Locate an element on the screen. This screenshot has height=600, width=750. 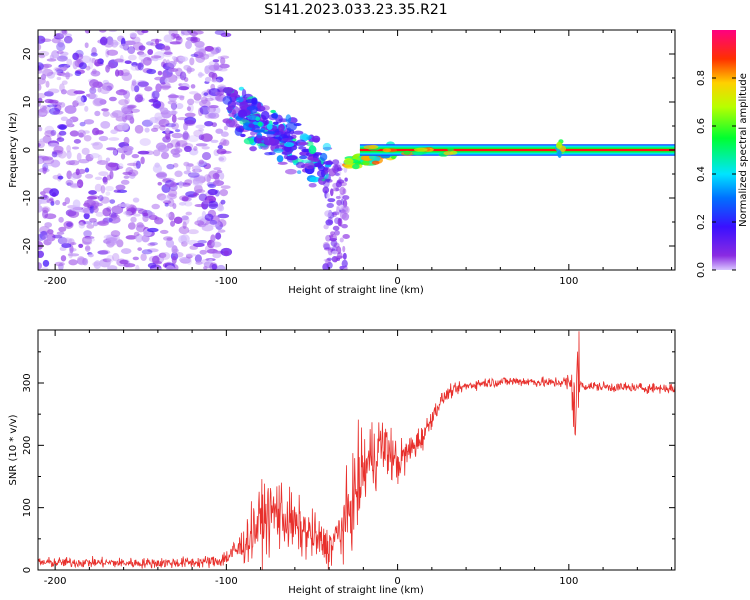
colorbar-gradient is located at coordinates (724, 150).